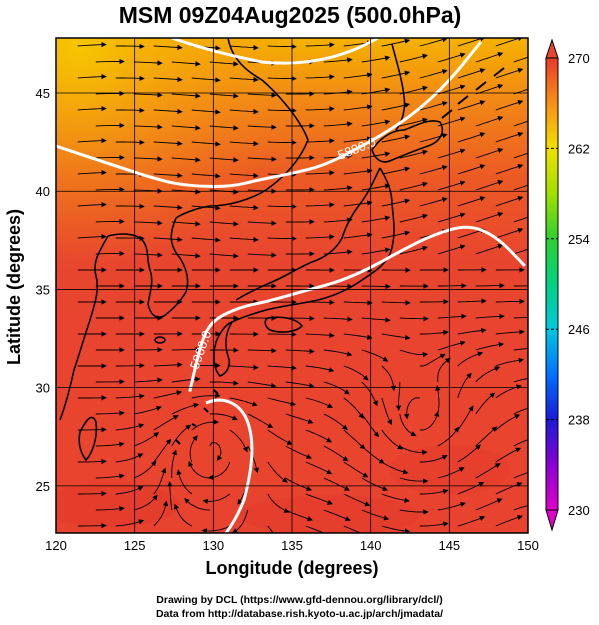 This screenshot has width=599, height=625. I want to click on x-axis-ticks: 120 125 130 135 140 145 150, so click(292, 545).